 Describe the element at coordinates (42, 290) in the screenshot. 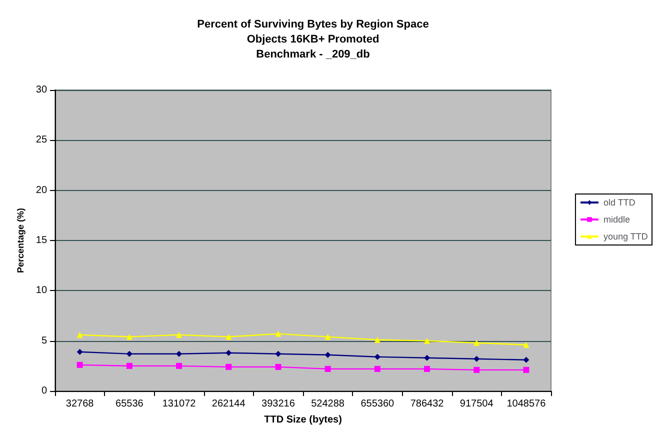

I see `y-tick-label: 10` at that location.